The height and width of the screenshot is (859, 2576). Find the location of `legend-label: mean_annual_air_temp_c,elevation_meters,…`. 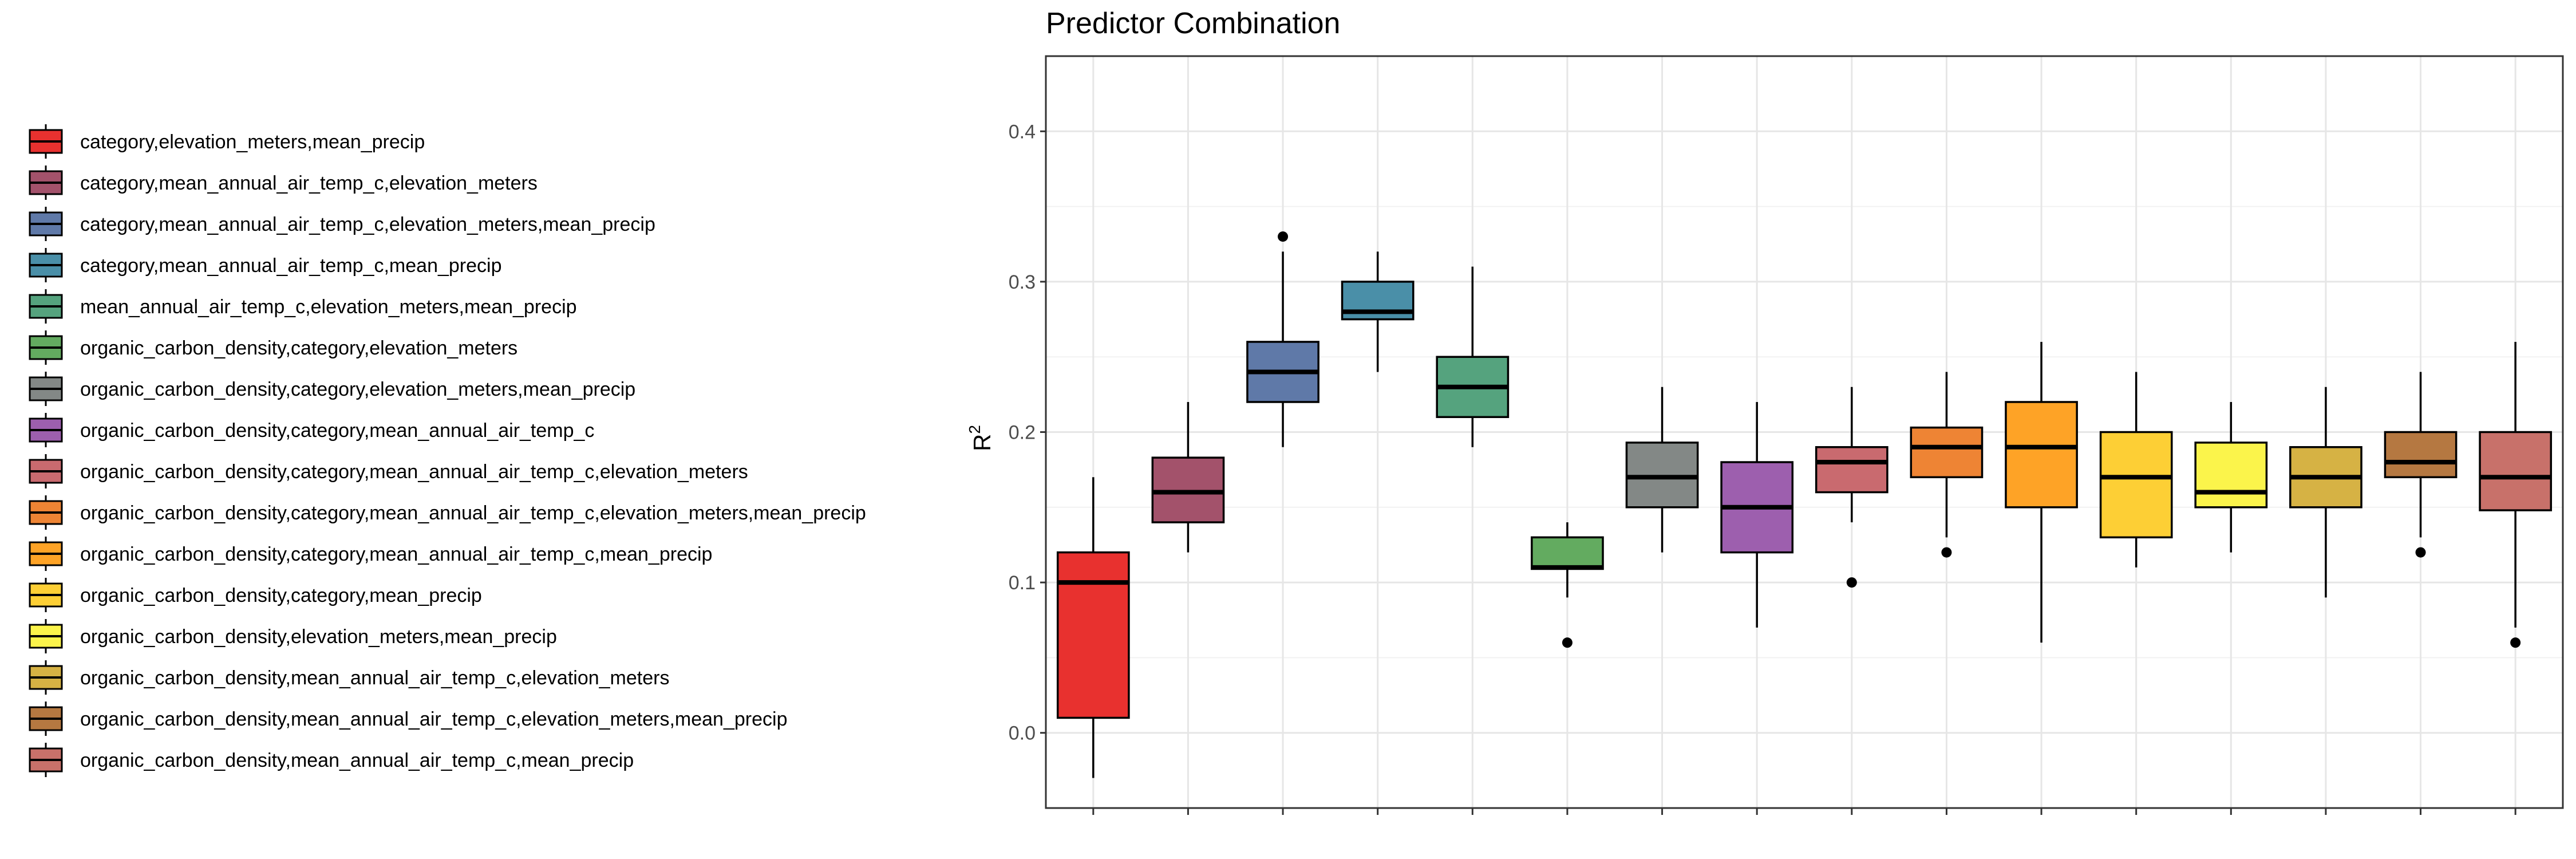

legend-label: mean_annual_air_temp_c,elevation_meters,… is located at coordinates (328, 307).